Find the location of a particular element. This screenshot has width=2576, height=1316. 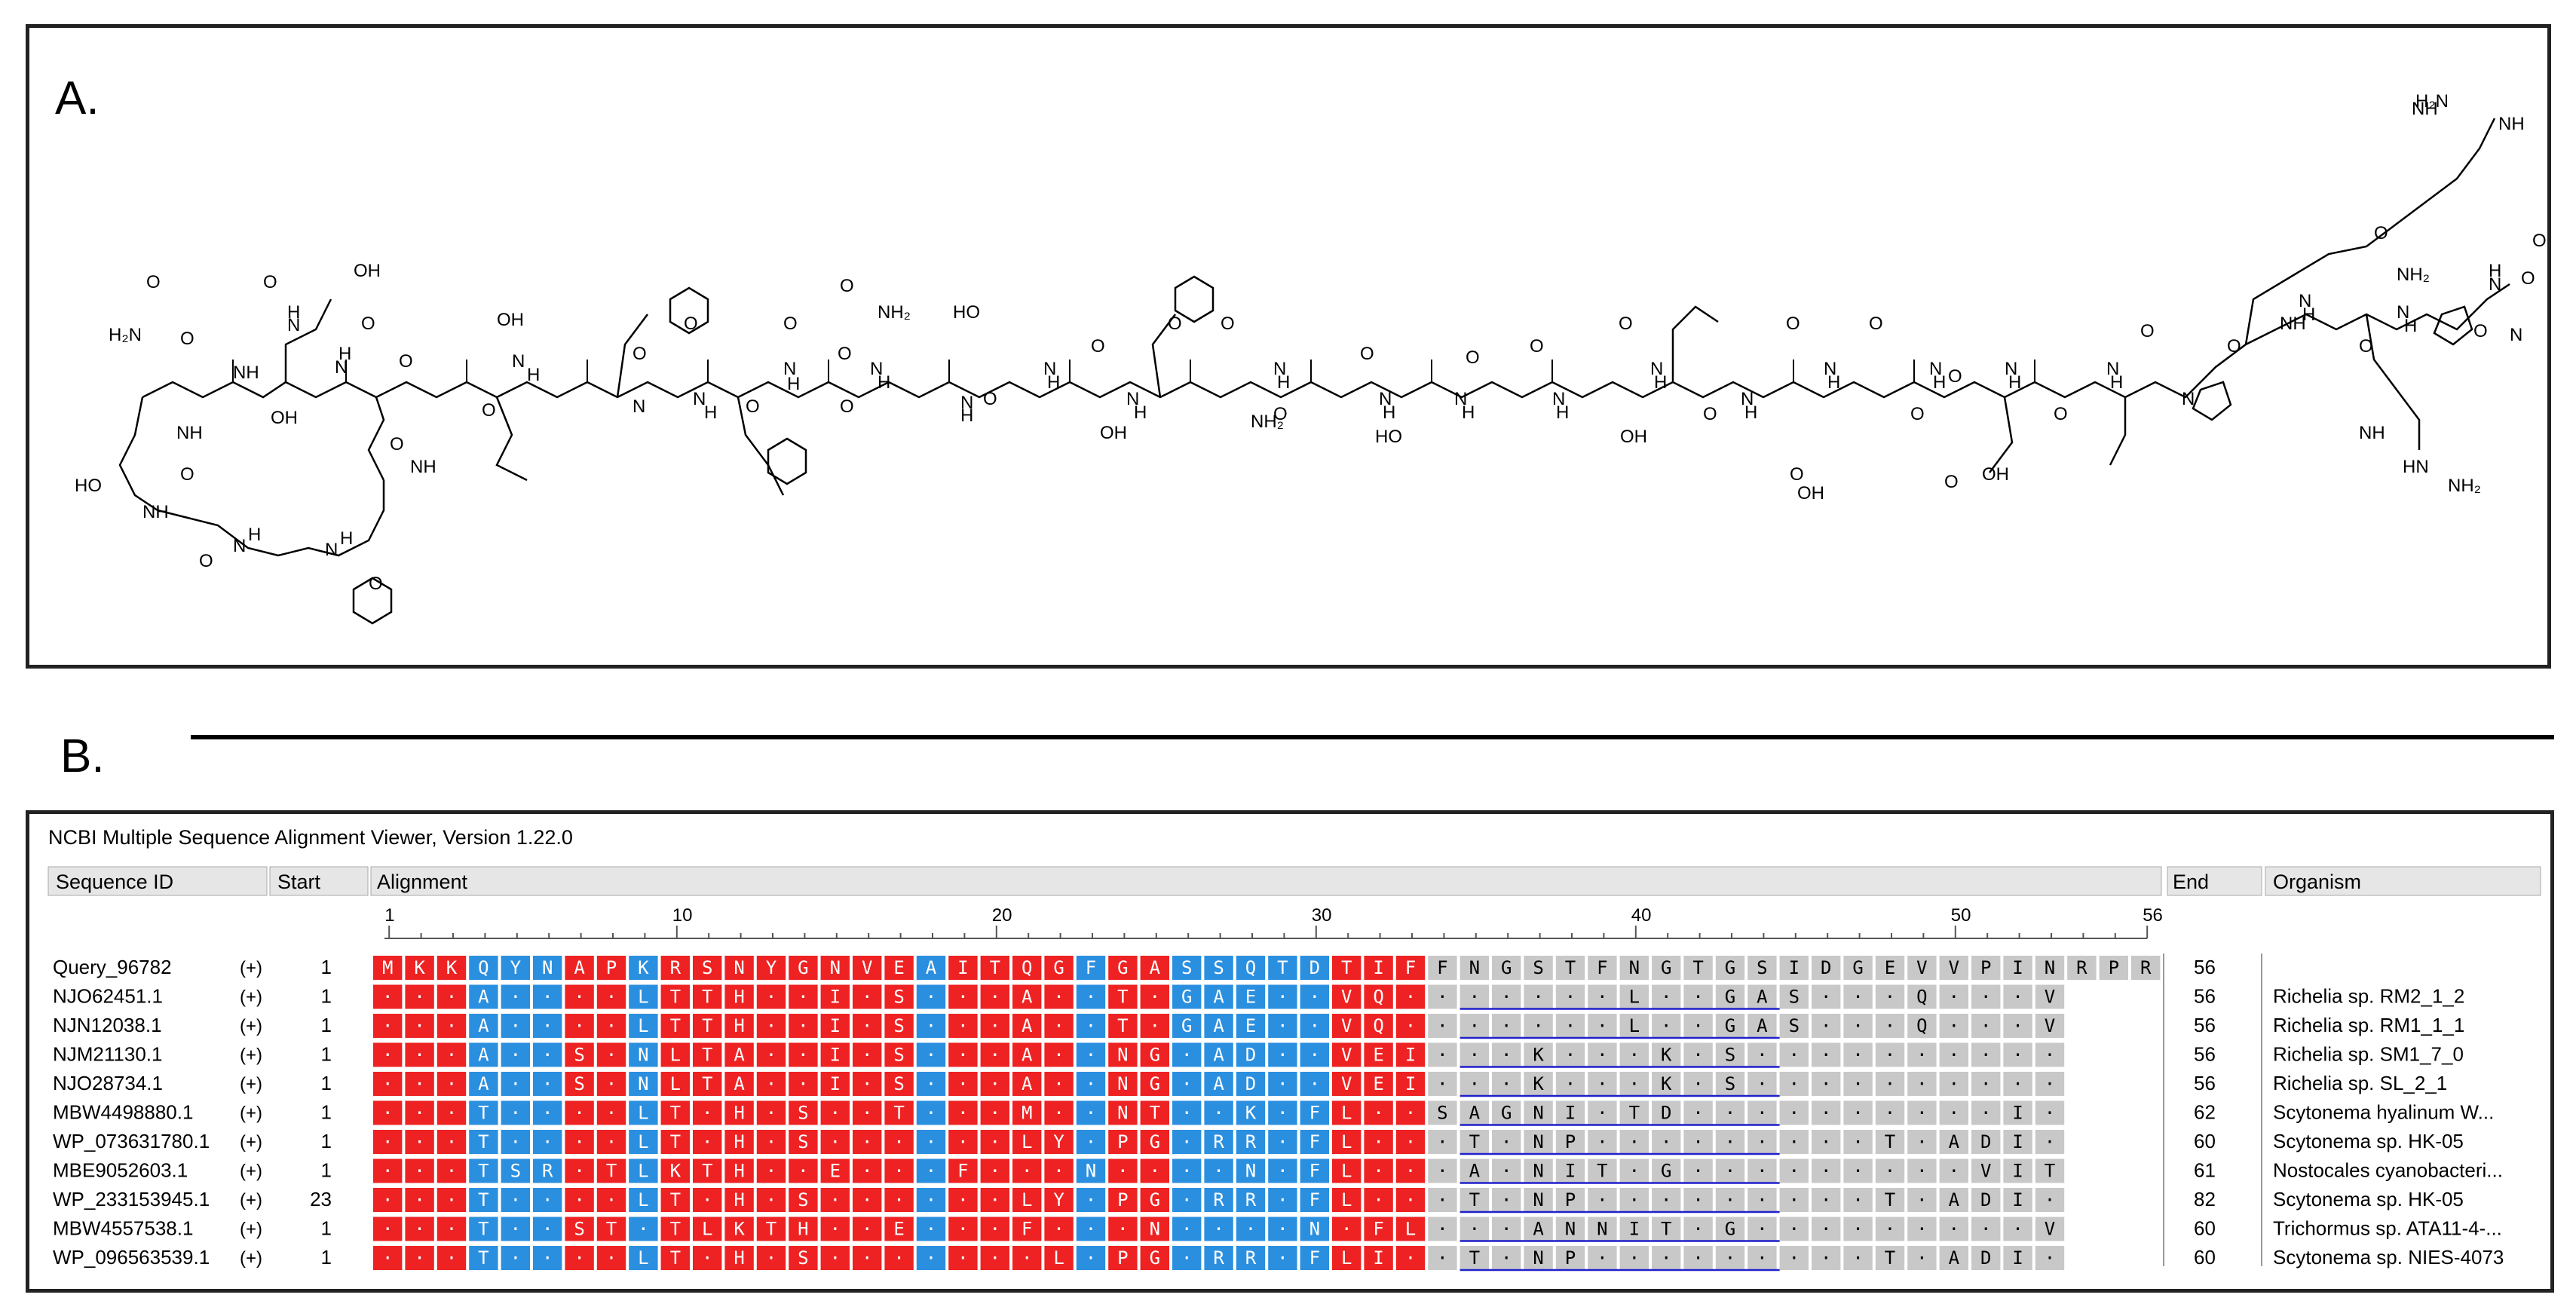

row-seq-id: NJO28734.1 is located at coordinates (108, 1083).